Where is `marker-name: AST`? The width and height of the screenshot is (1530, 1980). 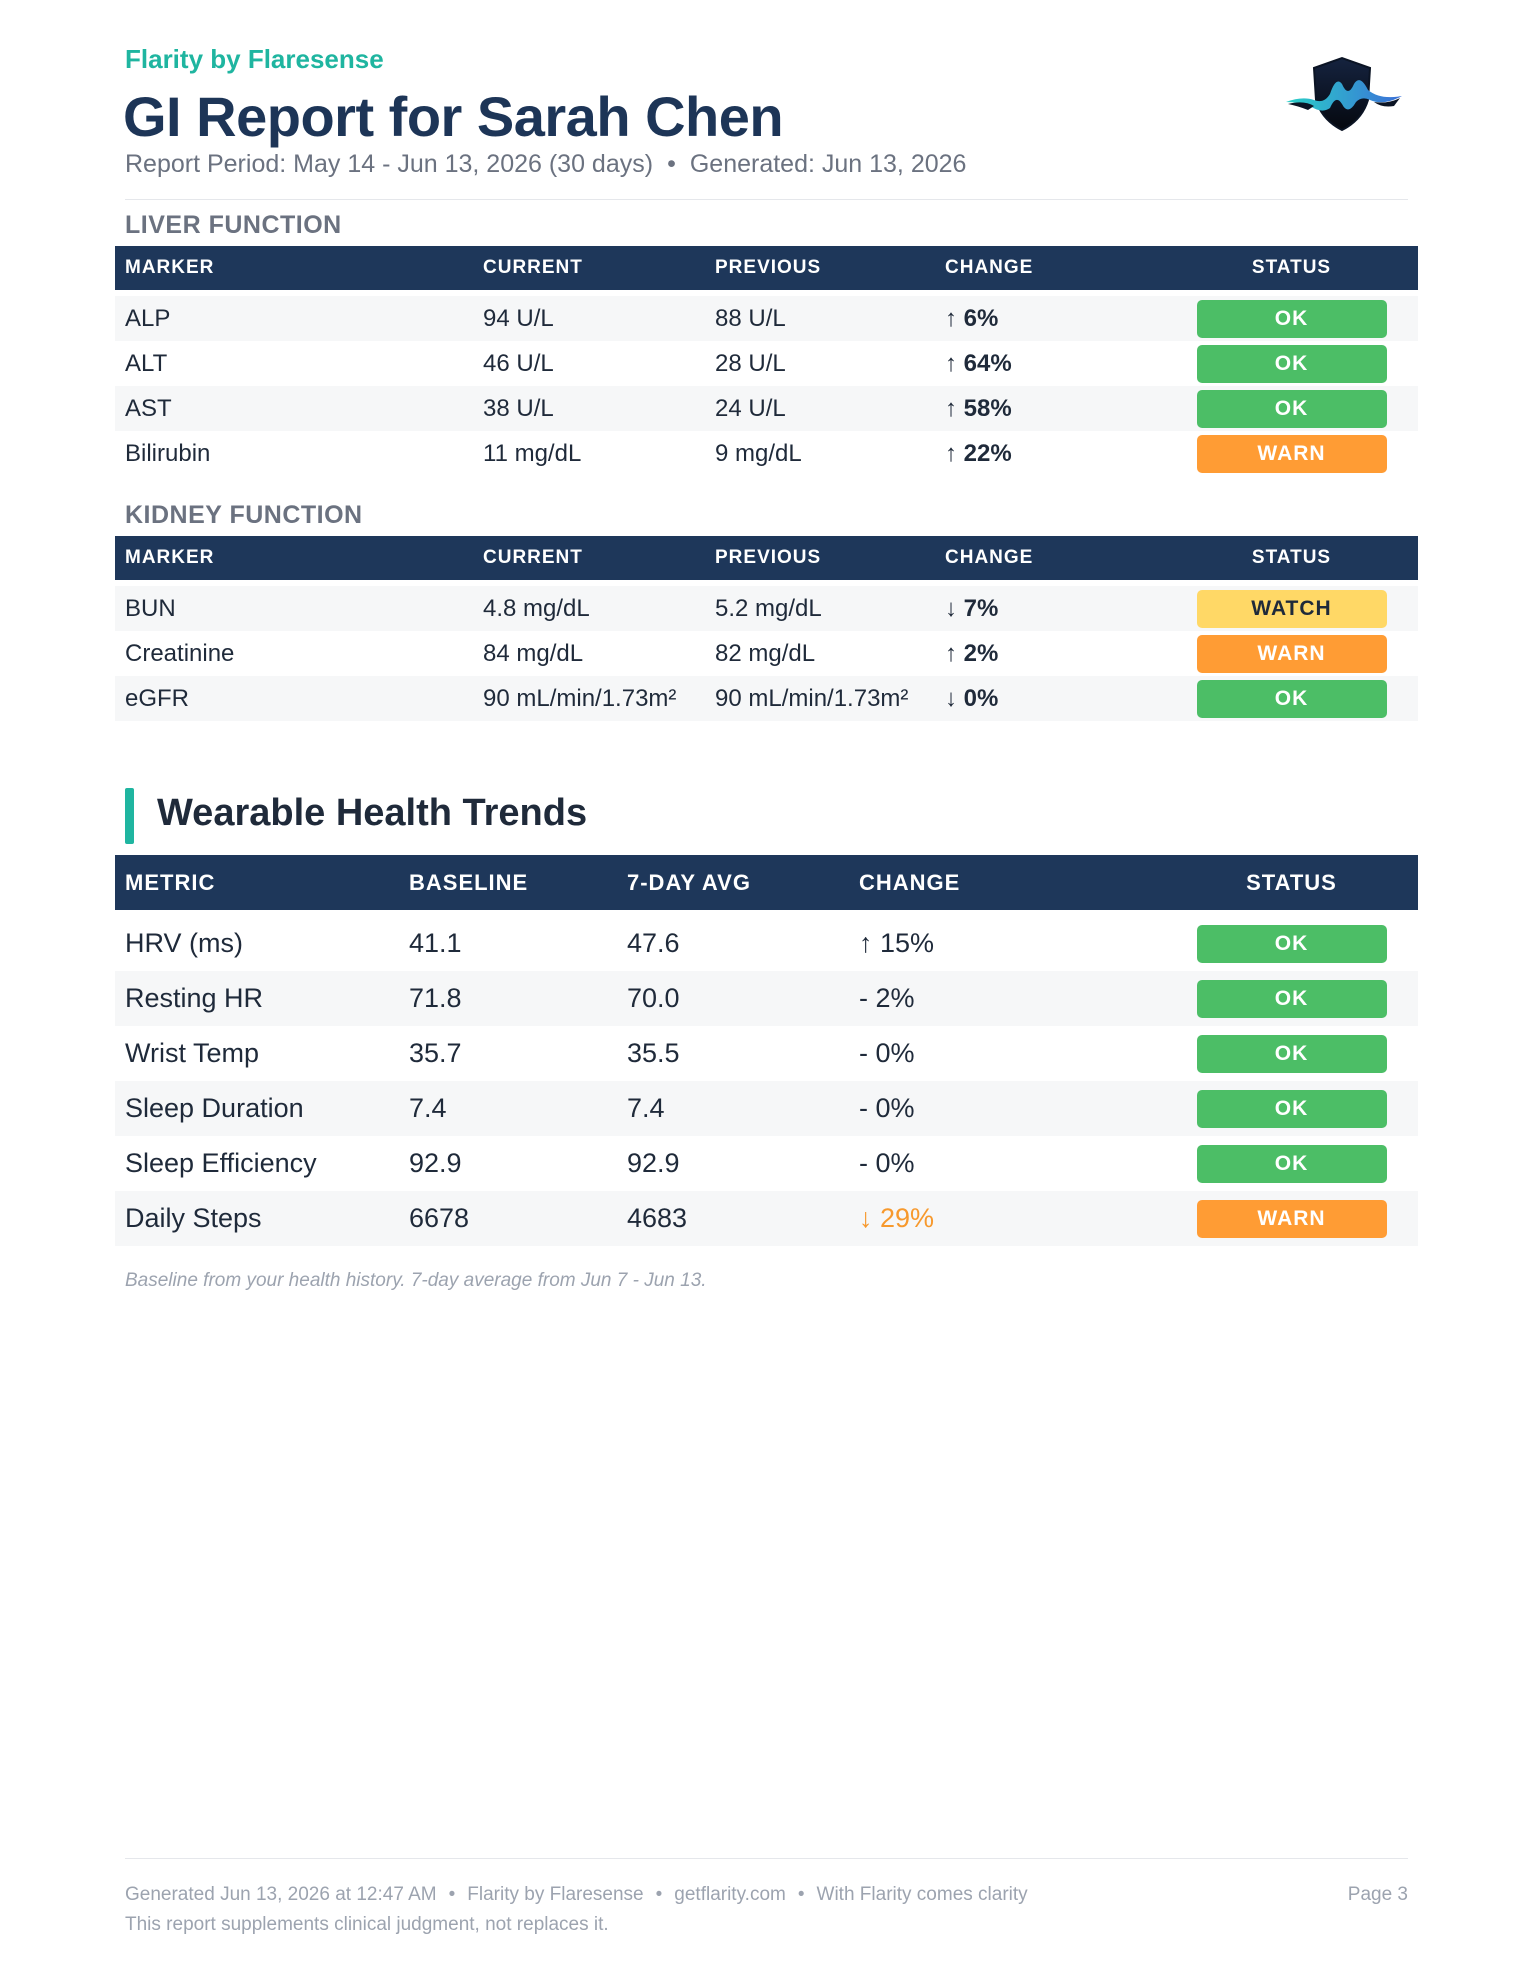
marker-name: AST is located at coordinates (294, 408).